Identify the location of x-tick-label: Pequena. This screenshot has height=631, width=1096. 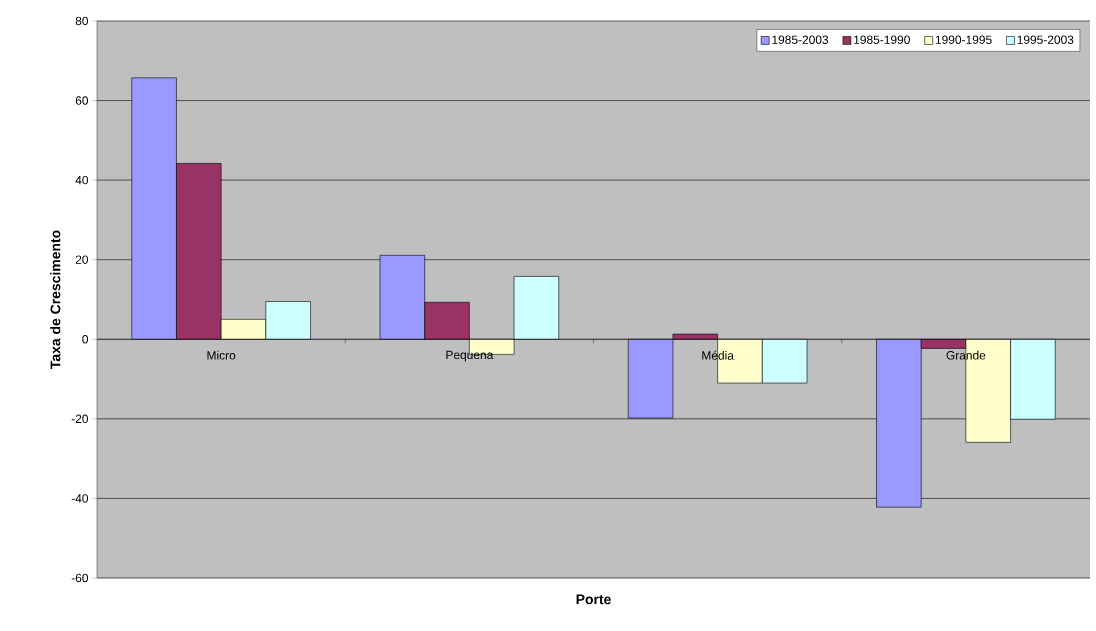
(470, 356).